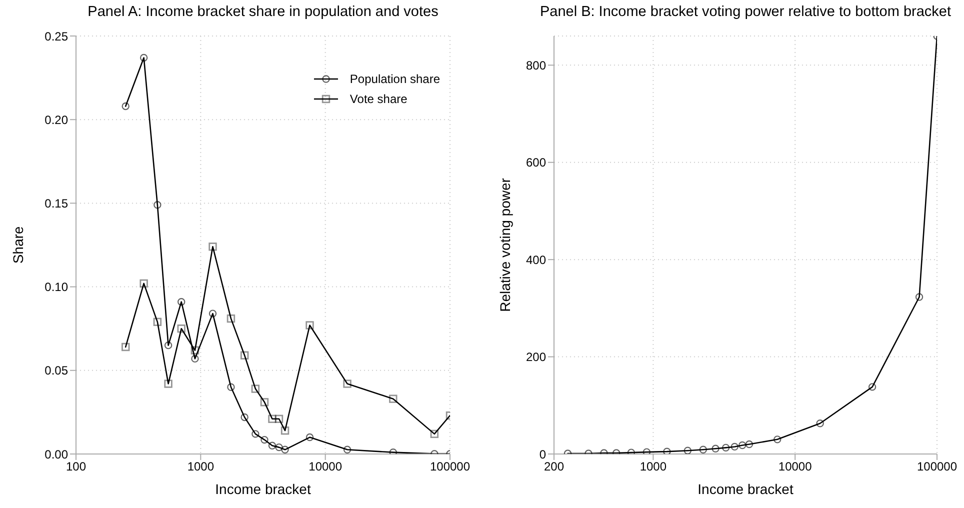 The image size is (964, 508). What do you see at coordinates (542, 454) in the screenshot?
I see `y-tick-label: 0` at bounding box center [542, 454].